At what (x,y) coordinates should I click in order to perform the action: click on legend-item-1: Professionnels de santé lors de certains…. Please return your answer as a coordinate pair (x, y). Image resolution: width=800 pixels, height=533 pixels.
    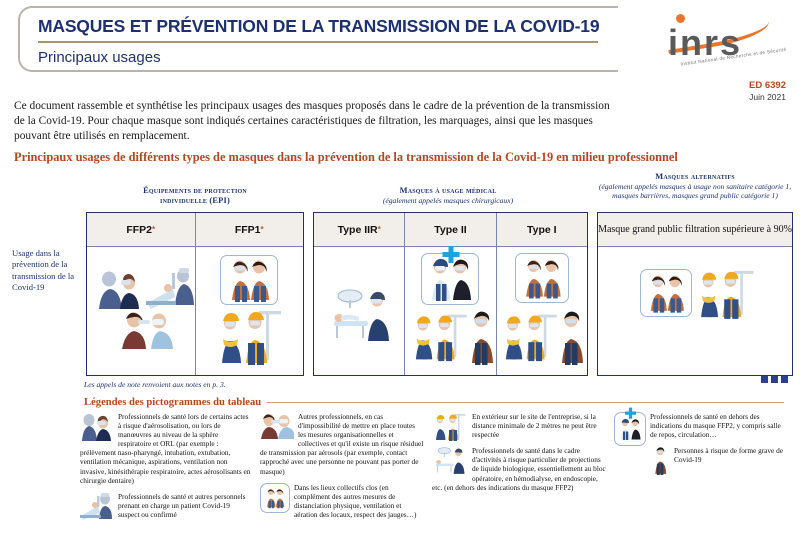
    Looking at the image, I should click on (166, 448).